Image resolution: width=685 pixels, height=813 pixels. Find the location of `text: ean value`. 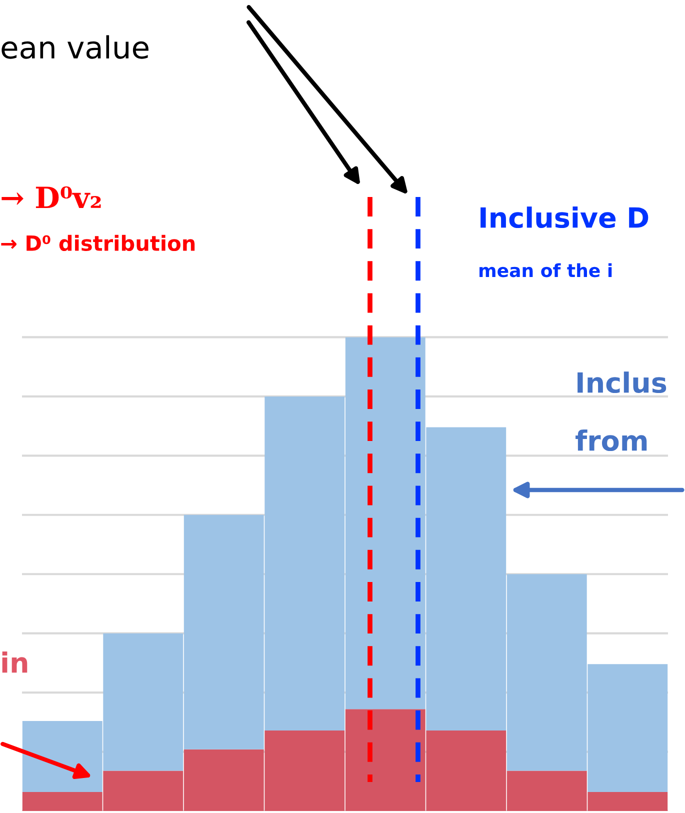

text: ean value is located at coordinates (75, 47).